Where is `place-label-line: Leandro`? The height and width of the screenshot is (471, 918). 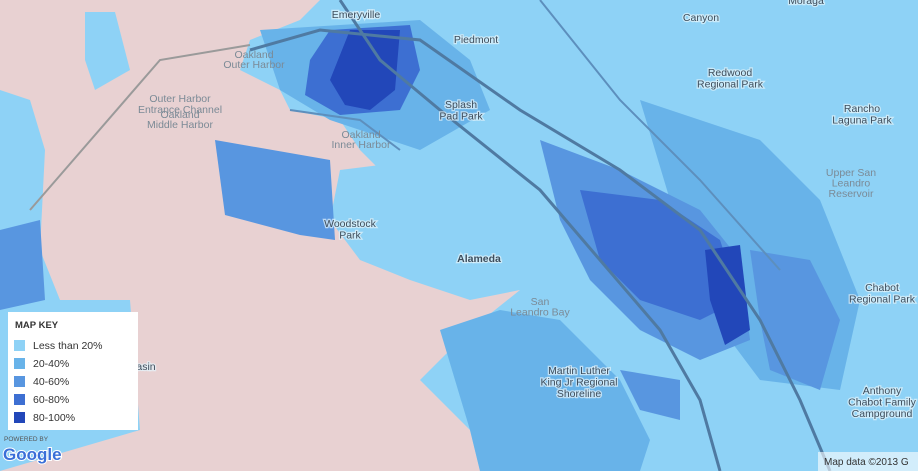 place-label-line: Leandro is located at coordinates (851, 184).